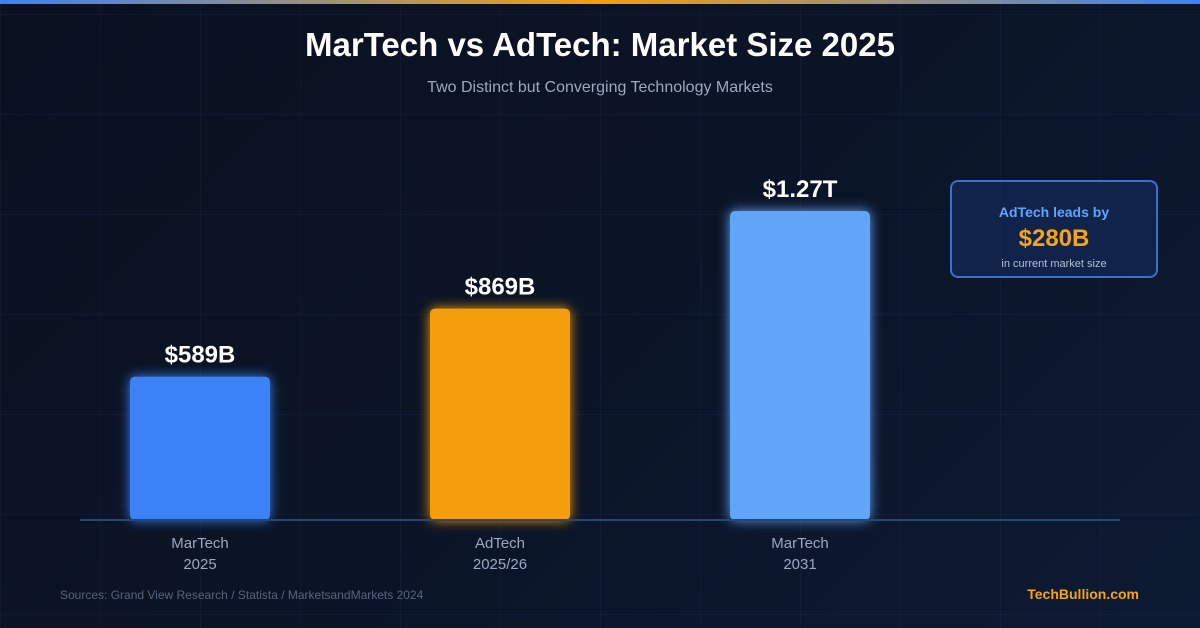  What do you see at coordinates (800, 543) in the screenshot?
I see `category-label-2-line-0: MarTech` at bounding box center [800, 543].